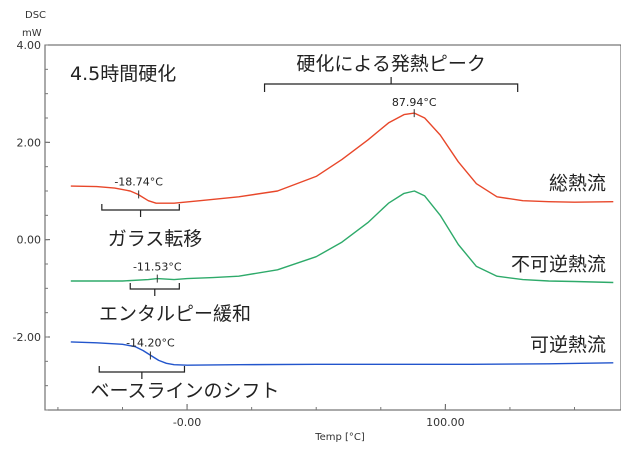  What do you see at coordinates (29, 45) in the screenshot?
I see `y-tick-label: 4.00` at bounding box center [29, 45].